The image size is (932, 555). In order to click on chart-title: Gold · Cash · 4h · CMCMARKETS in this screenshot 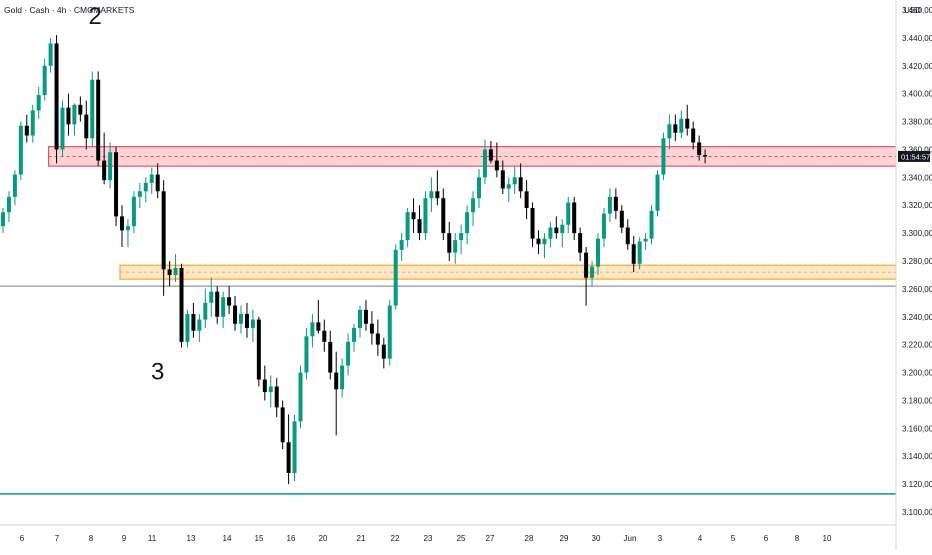, I will do `click(69, 10)`.